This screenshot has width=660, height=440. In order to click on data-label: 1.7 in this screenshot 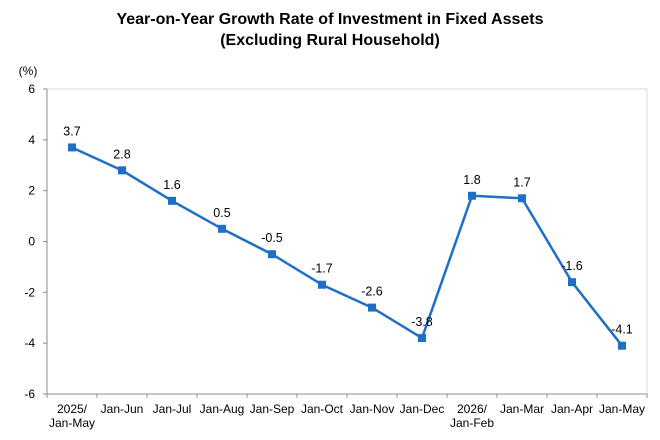, I will do `click(521, 182)`.